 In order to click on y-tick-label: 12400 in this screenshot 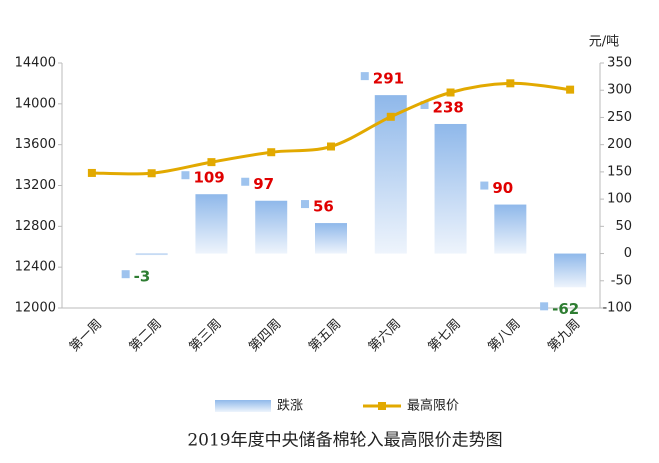, I will do `click(35, 267)`.